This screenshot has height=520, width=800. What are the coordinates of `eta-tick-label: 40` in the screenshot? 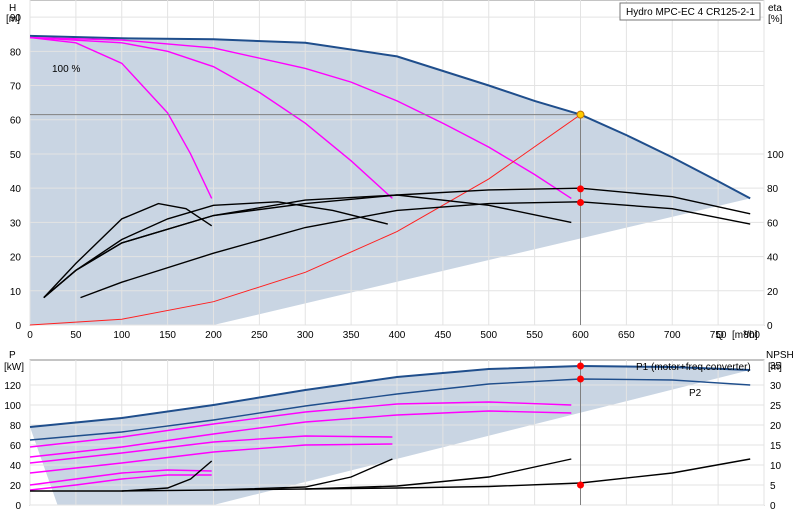 It's located at (773, 258).